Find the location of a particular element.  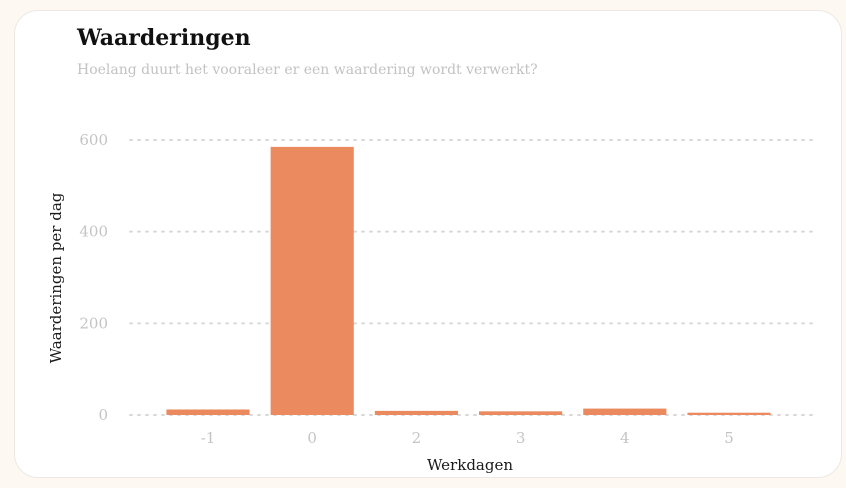

y-tick-label-400: 400 is located at coordinates (93, 232).